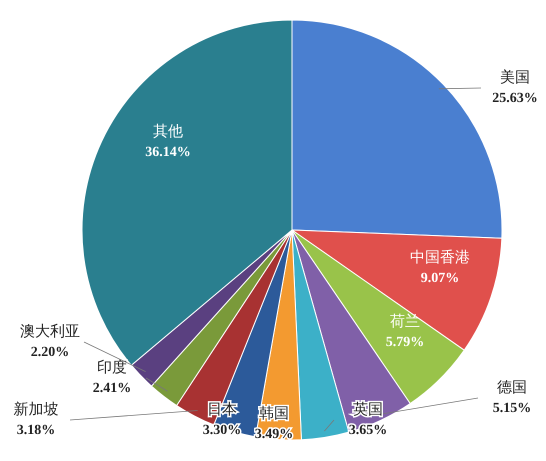  What do you see at coordinates (50, 331) in the screenshot?
I see `slice-label: 澳大利亚` at bounding box center [50, 331].